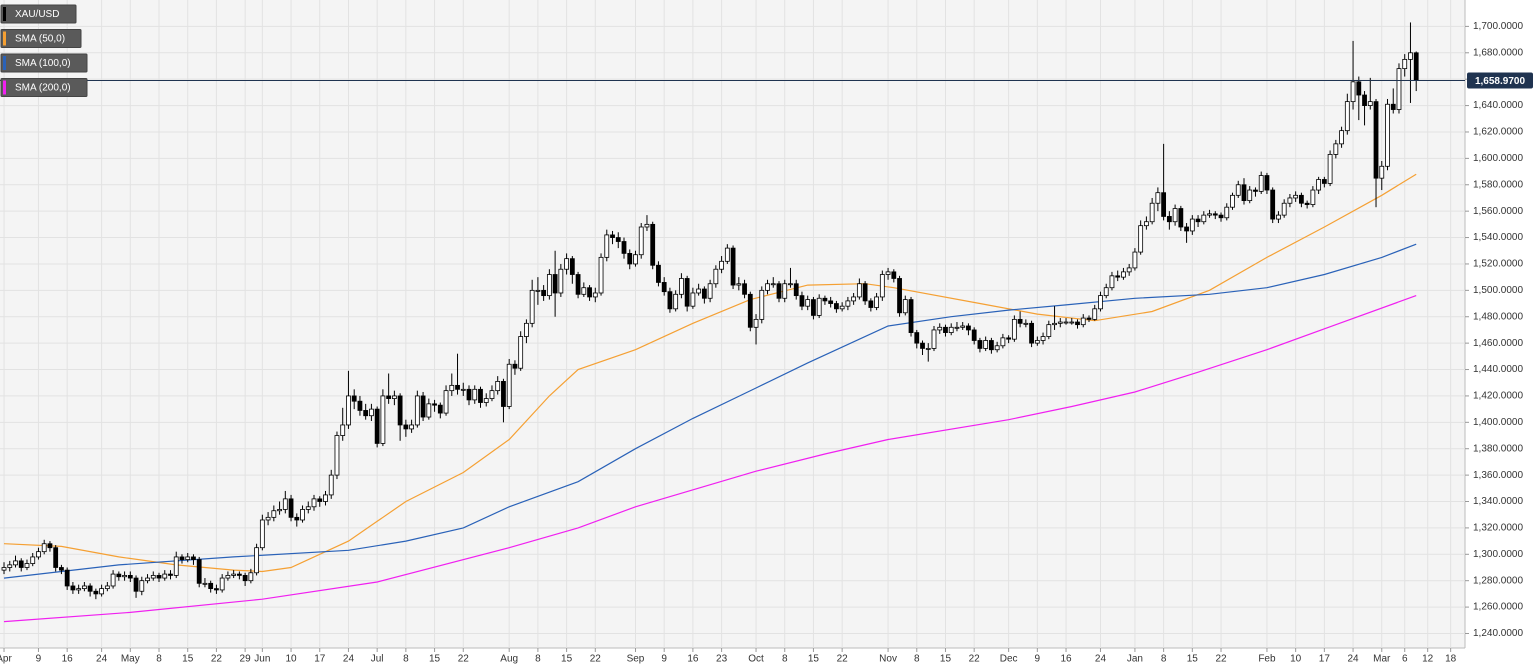 The height and width of the screenshot is (669, 1536). What do you see at coordinates (756, 659) in the screenshot?
I see `x-tick-label: Oct` at bounding box center [756, 659].